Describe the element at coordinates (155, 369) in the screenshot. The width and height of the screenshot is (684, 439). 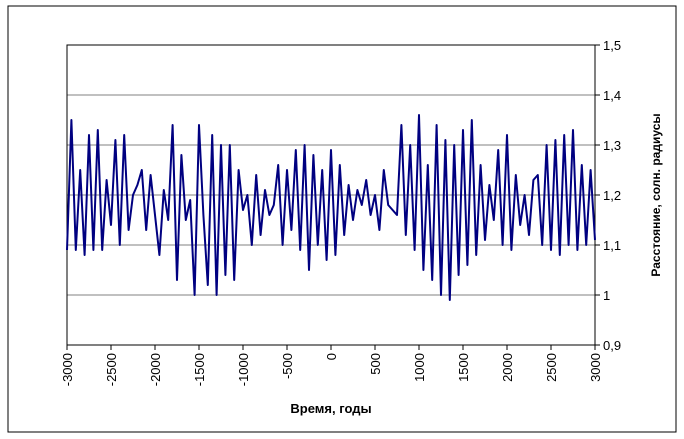
I see `x-tick-label: -2000` at that location.